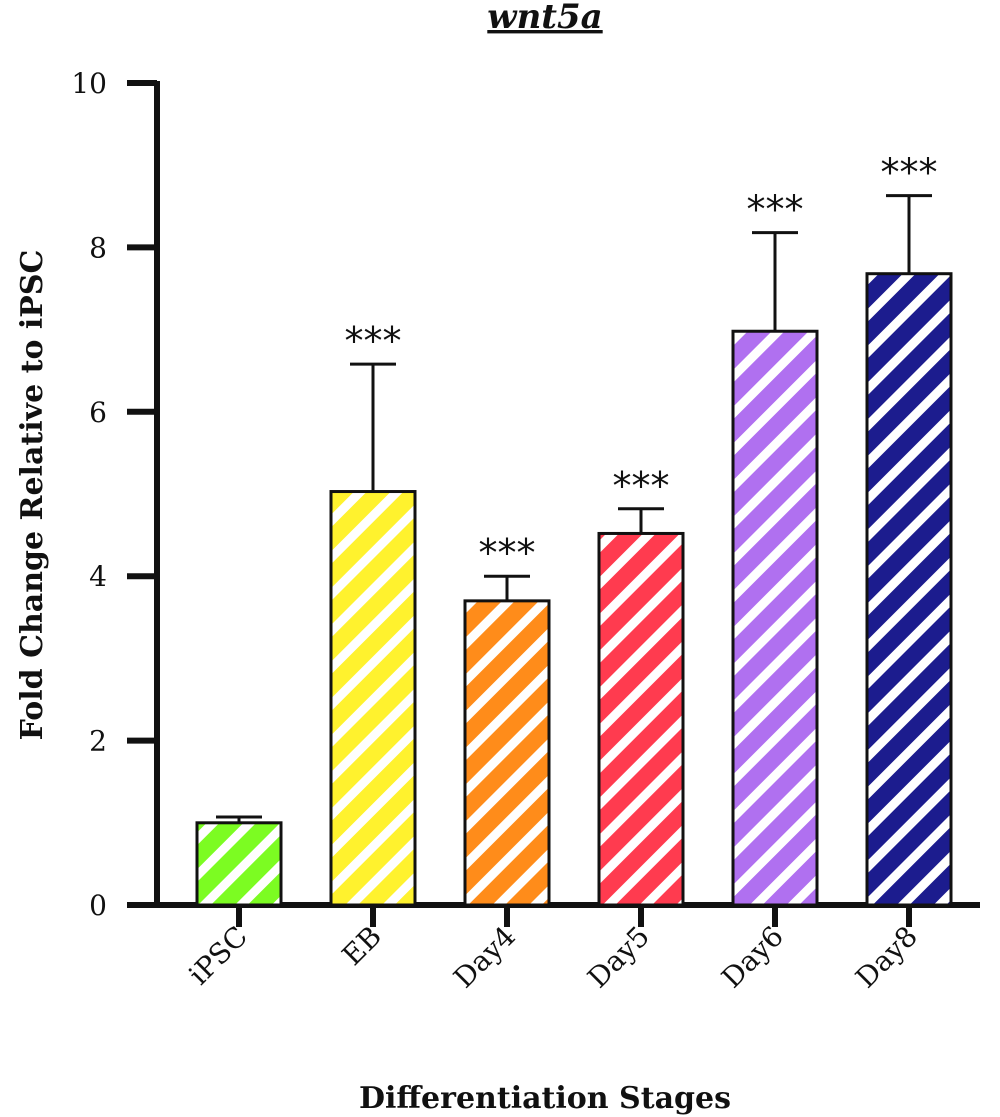 This screenshot has height=1117, width=1000. Describe the element at coordinates (544, 18) in the screenshot. I see `chart-title: wnt5a` at that location.